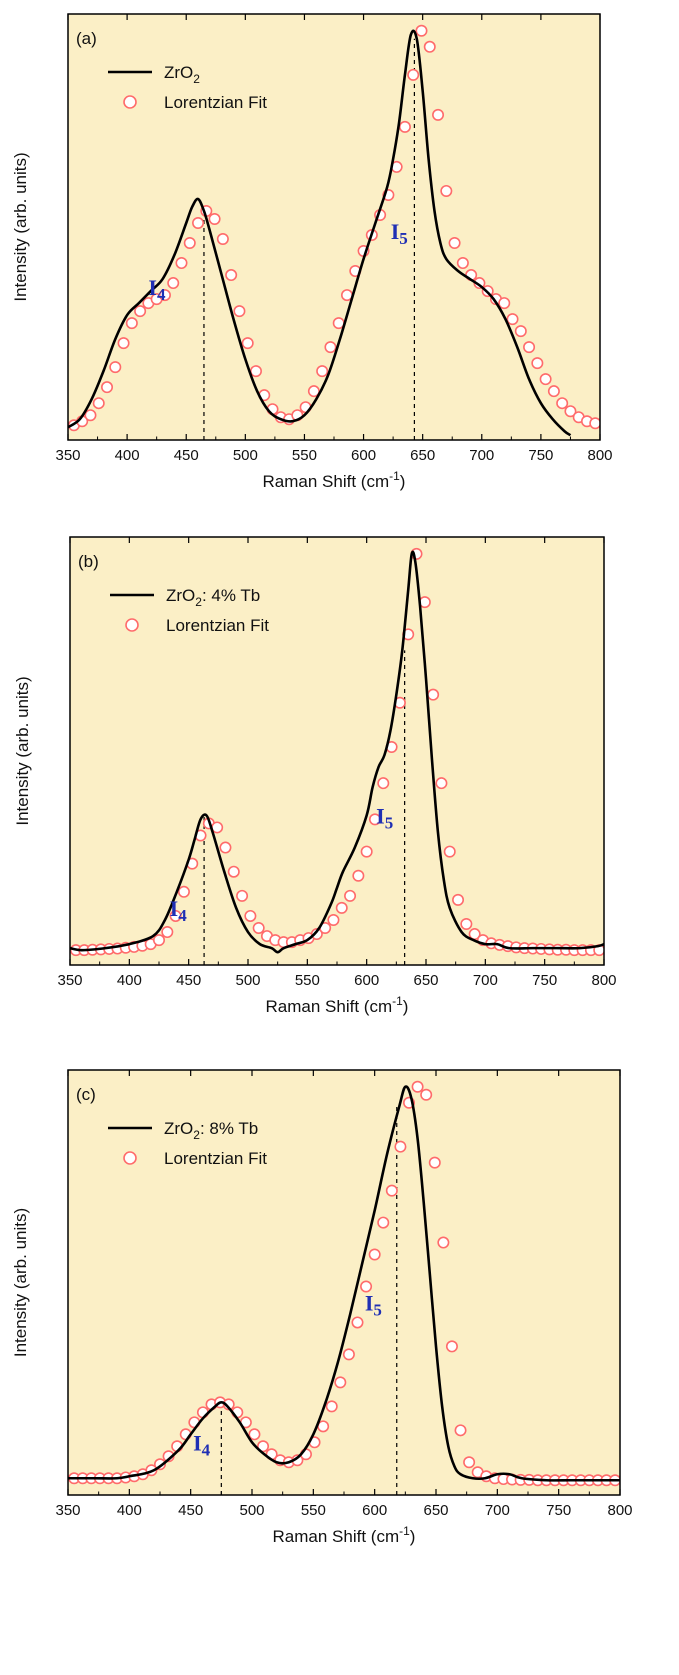  Describe the element at coordinates (374, 1510) in the screenshot. I see `chart-c-x-tick-label: 600` at that location.